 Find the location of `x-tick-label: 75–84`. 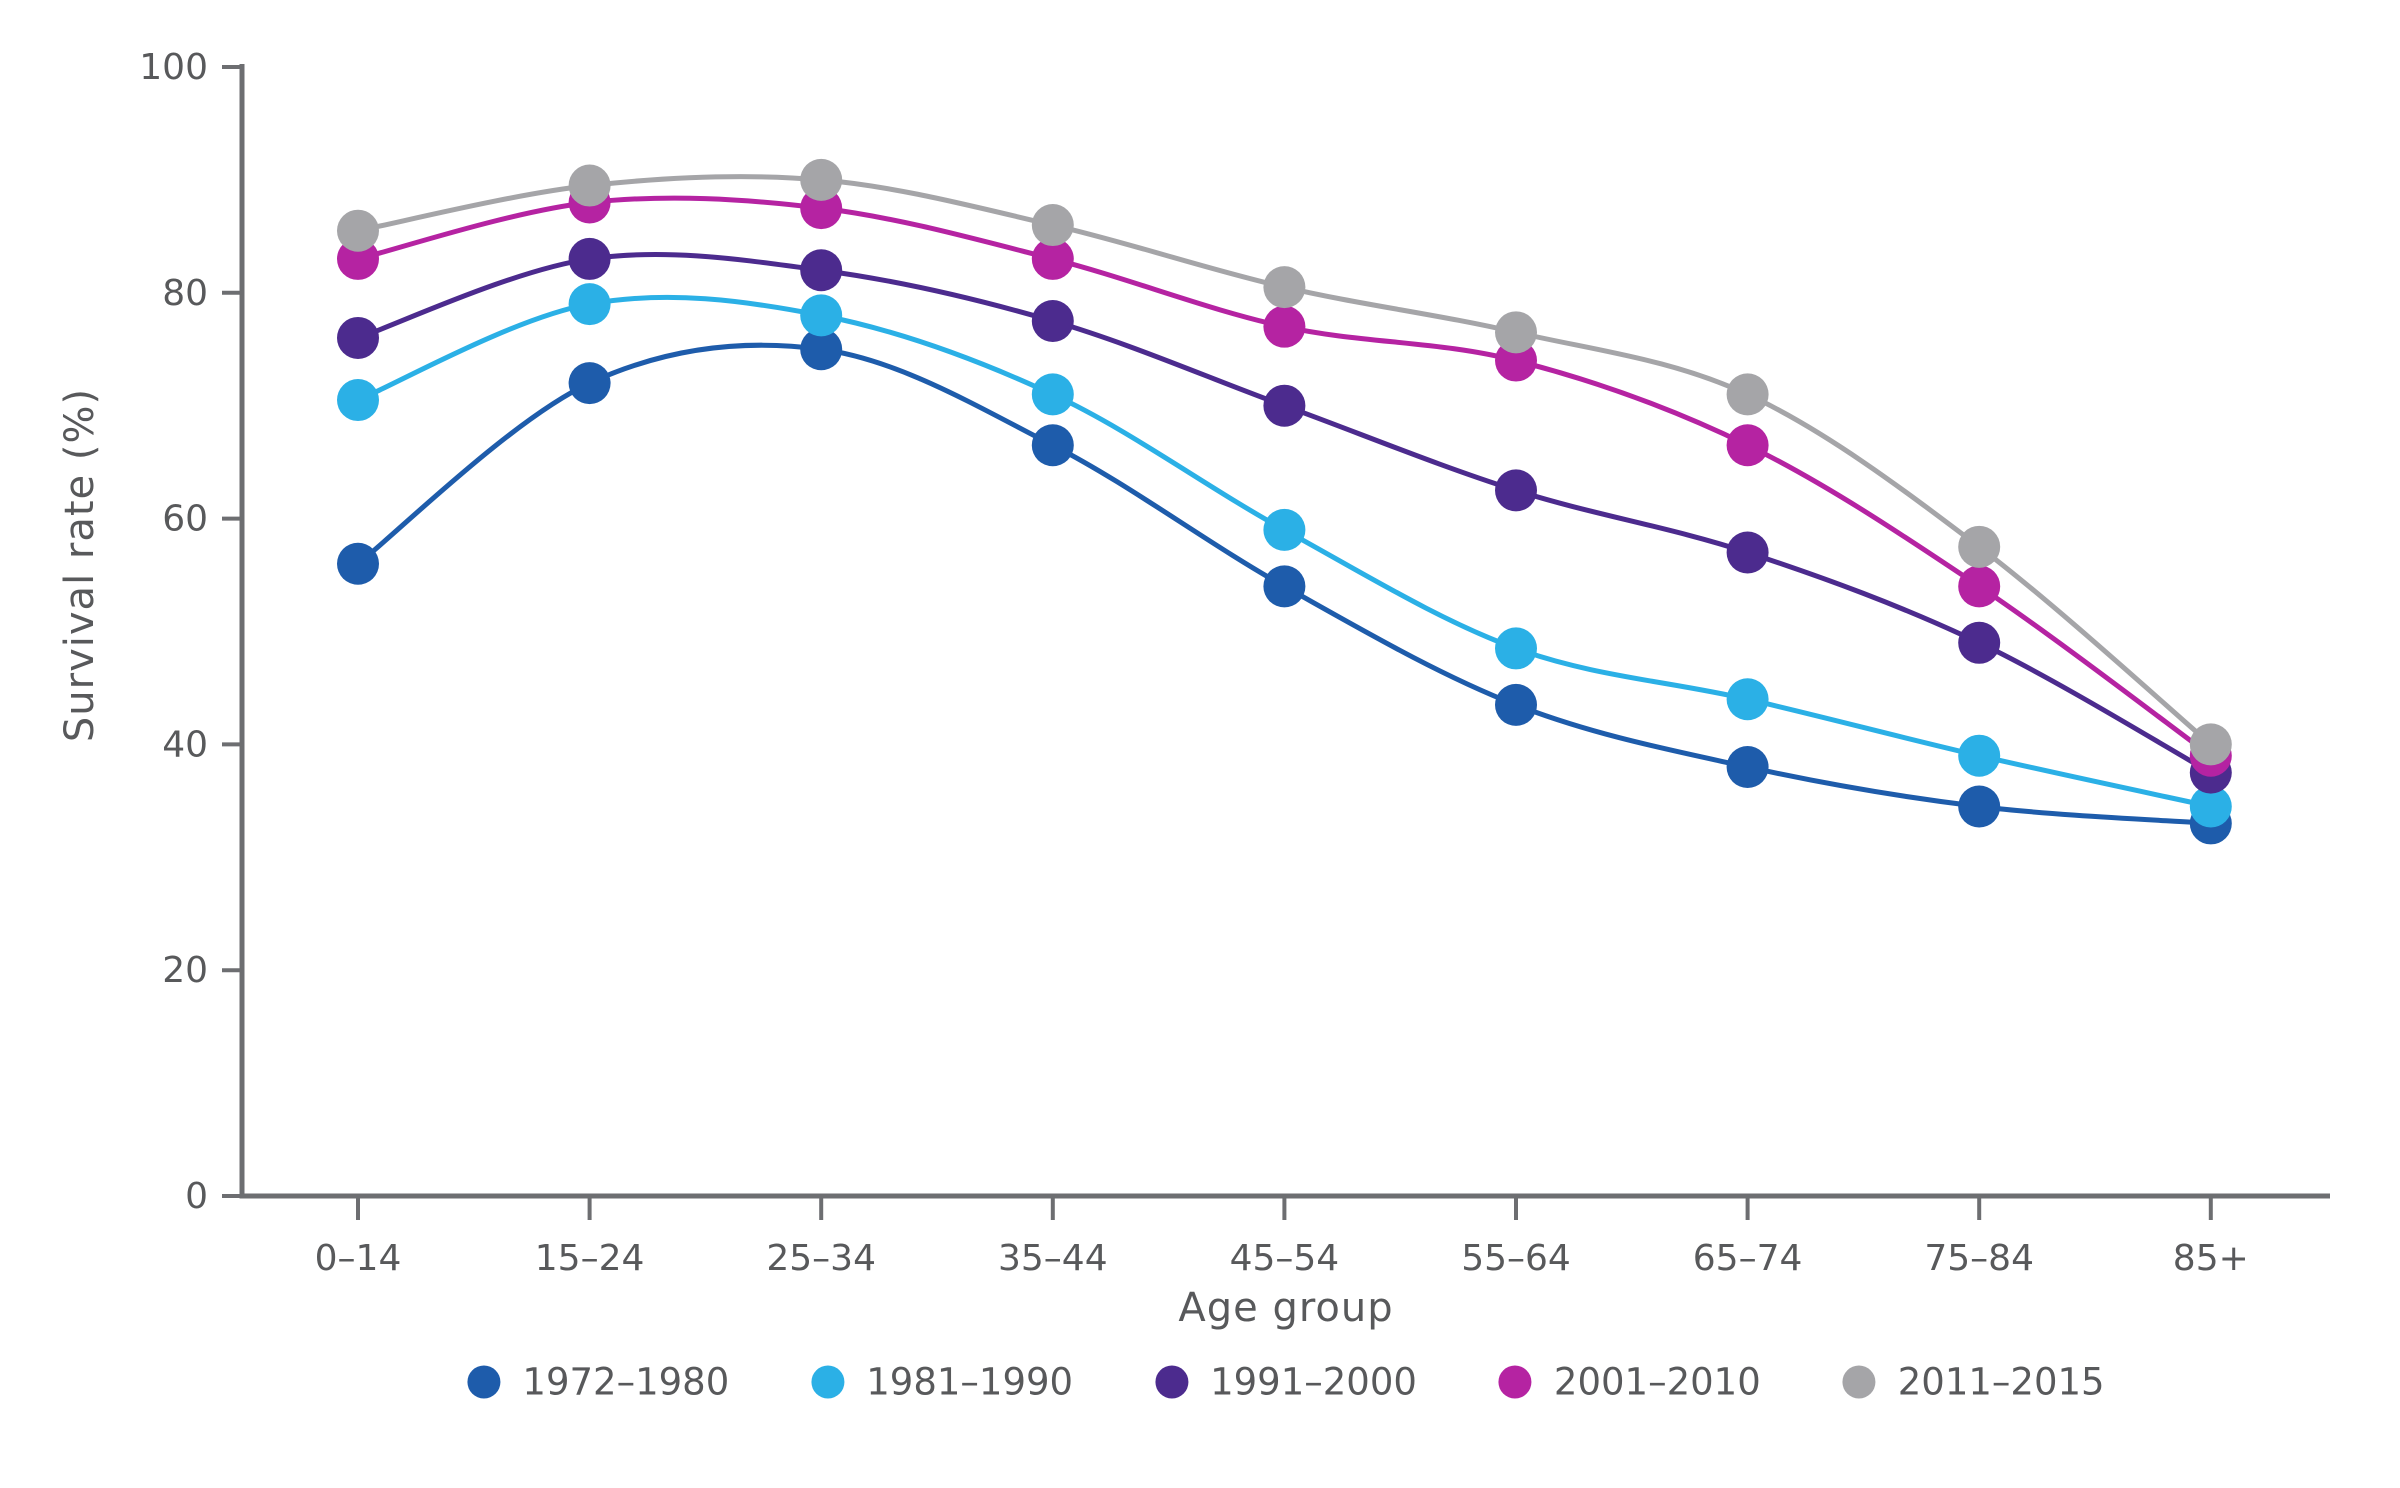

x-tick-label: 75–84 is located at coordinates (1979, 1258).